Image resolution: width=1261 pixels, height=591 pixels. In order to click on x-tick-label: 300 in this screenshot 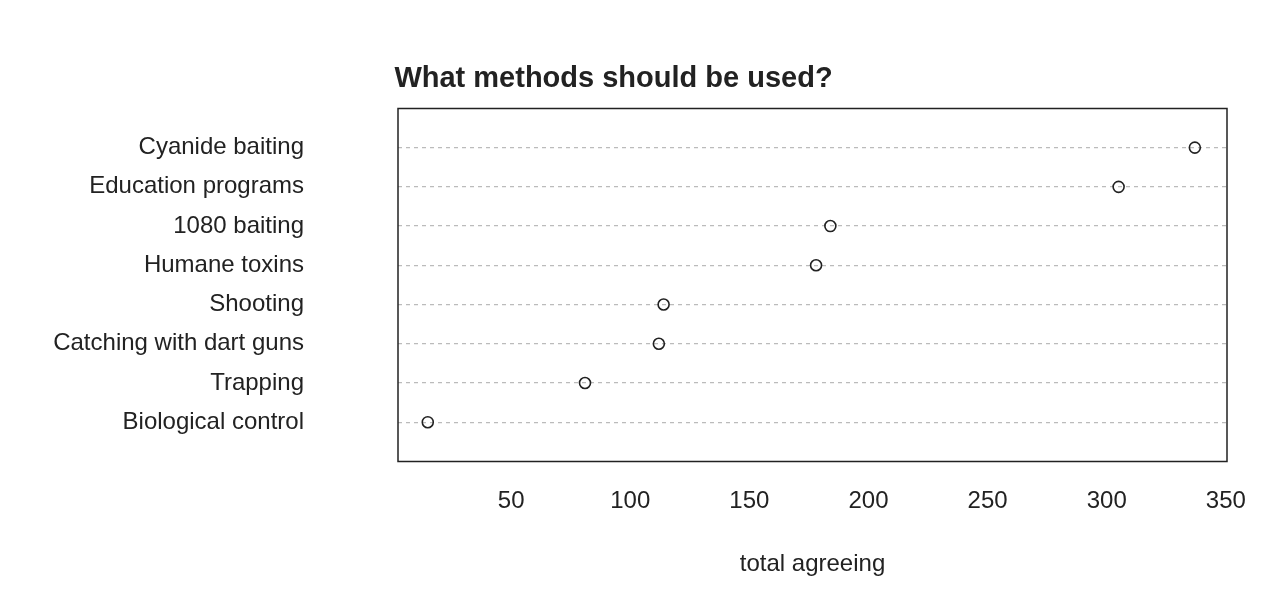, I will do `click(1106, 500)`.